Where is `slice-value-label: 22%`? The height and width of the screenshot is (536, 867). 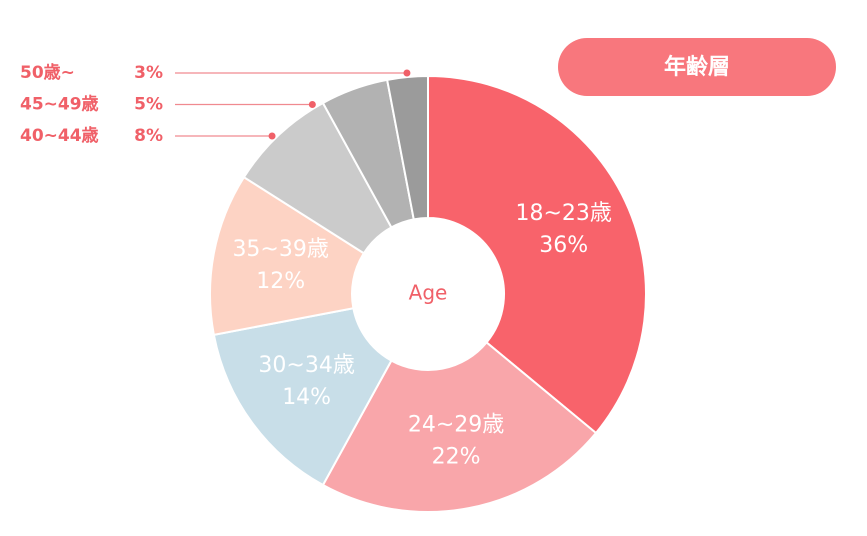 slice-value-label: 22% is located at coordinates (456, 456).